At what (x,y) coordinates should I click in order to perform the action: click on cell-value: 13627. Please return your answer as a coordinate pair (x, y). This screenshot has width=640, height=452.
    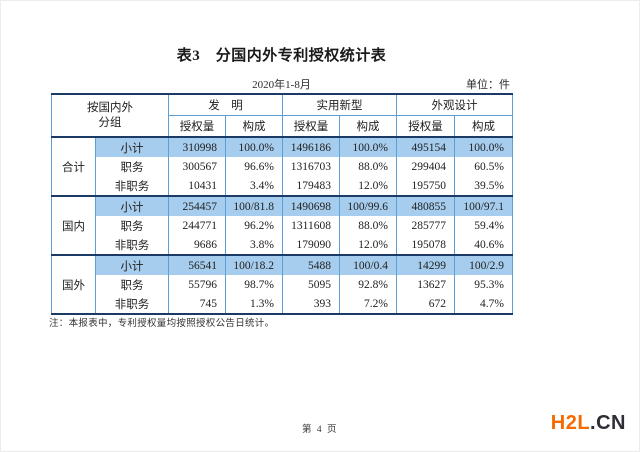
    Looking at the image, I should click on (425, 284).